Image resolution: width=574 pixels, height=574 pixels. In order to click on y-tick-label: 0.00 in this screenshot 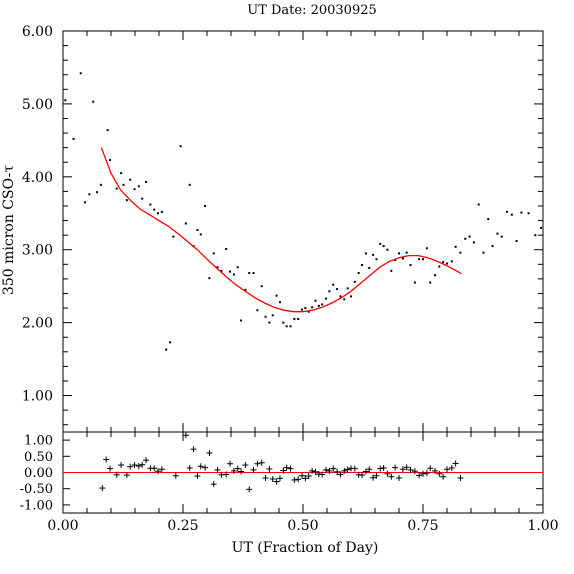, I will do `click(38, 473)`.